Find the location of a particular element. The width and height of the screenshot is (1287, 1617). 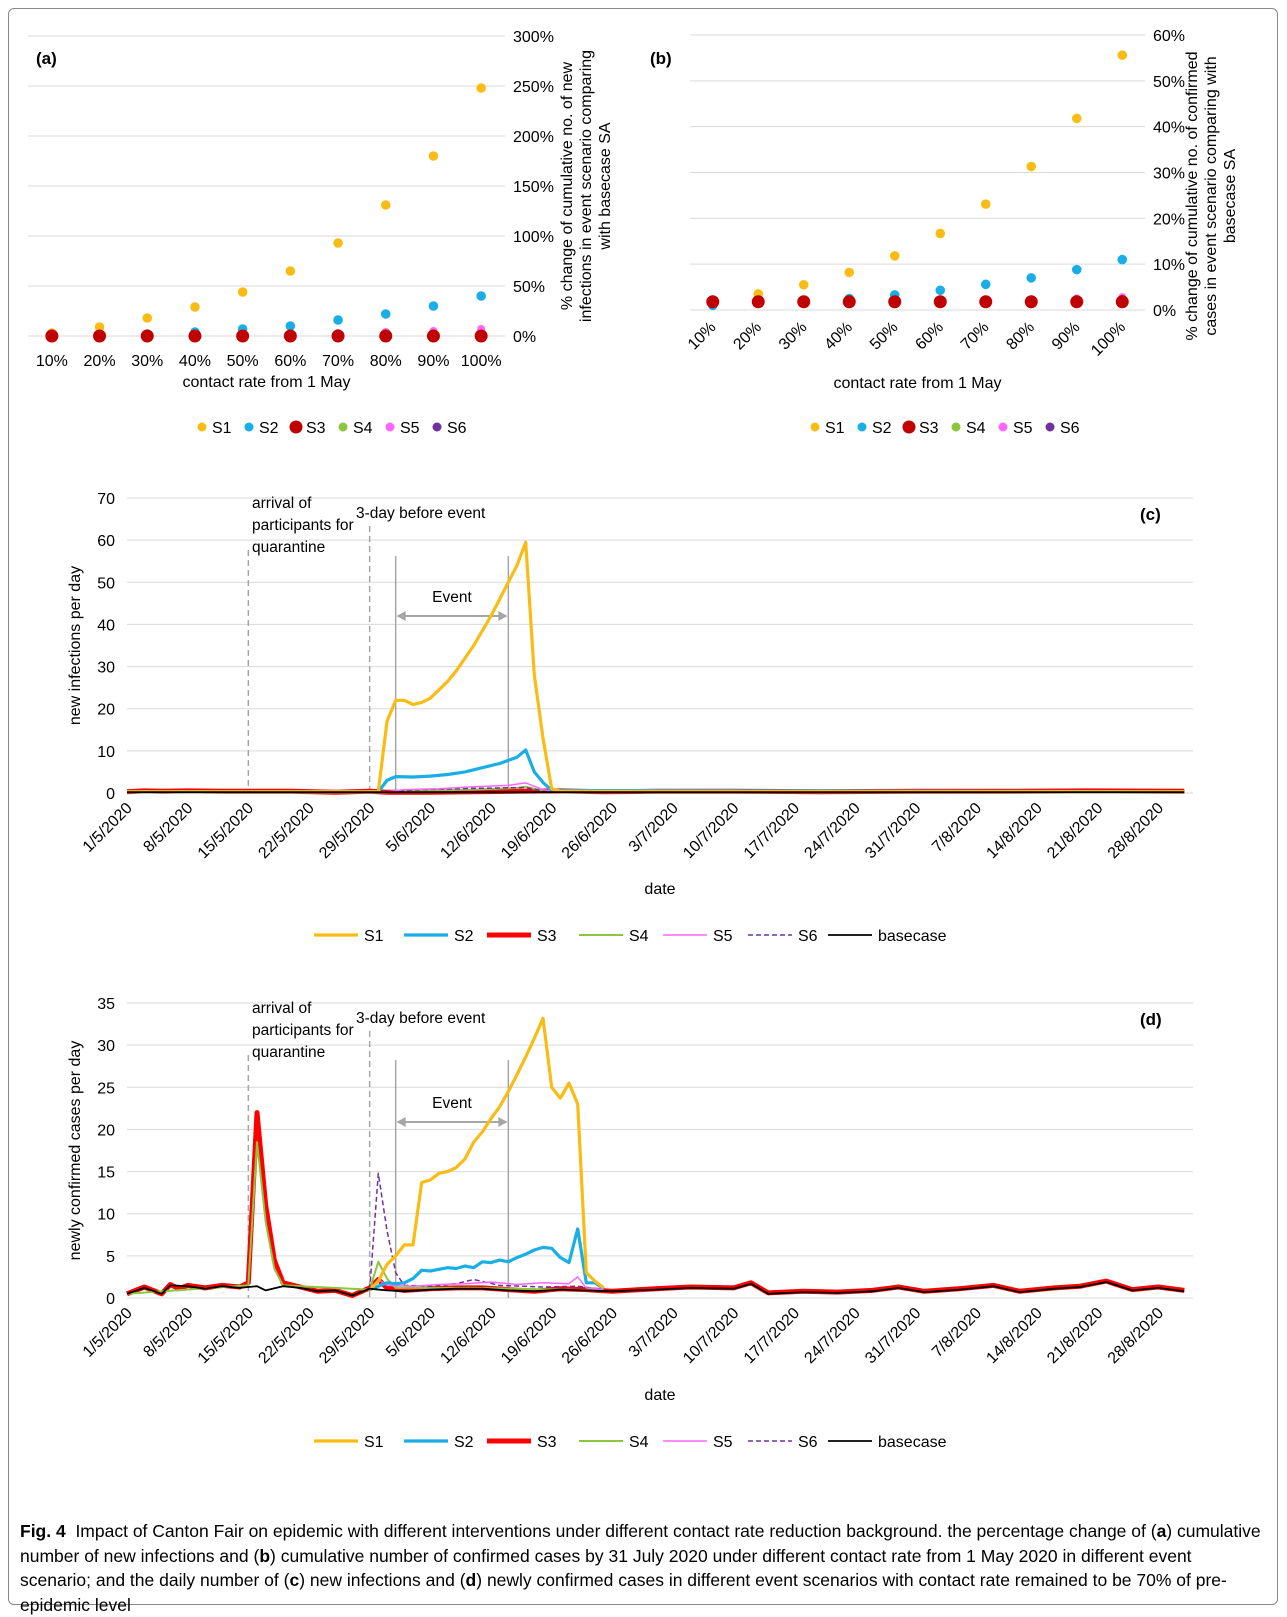

y-tick-label: 50 is located at coordinates (106, 583).